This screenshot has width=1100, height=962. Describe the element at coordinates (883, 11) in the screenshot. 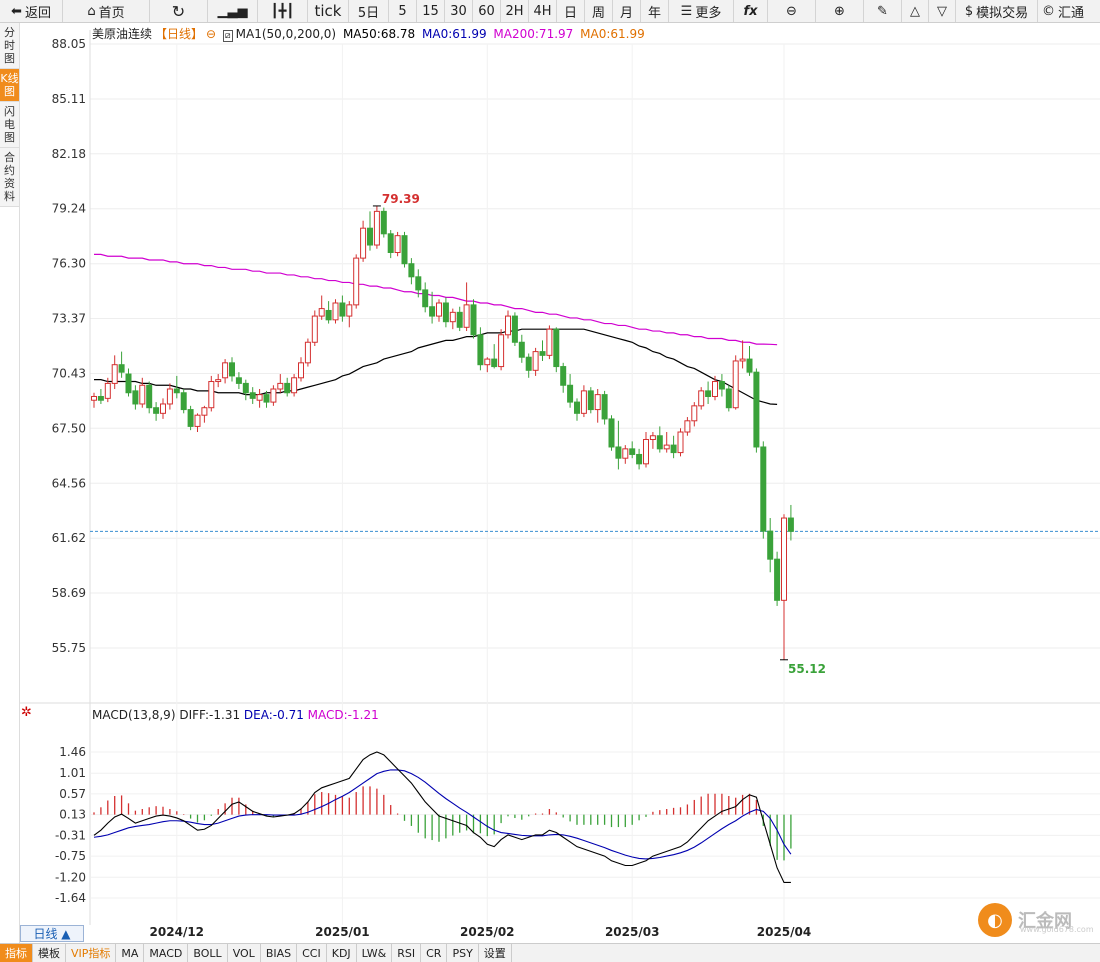

I see `draw-button: ✎` at that location.